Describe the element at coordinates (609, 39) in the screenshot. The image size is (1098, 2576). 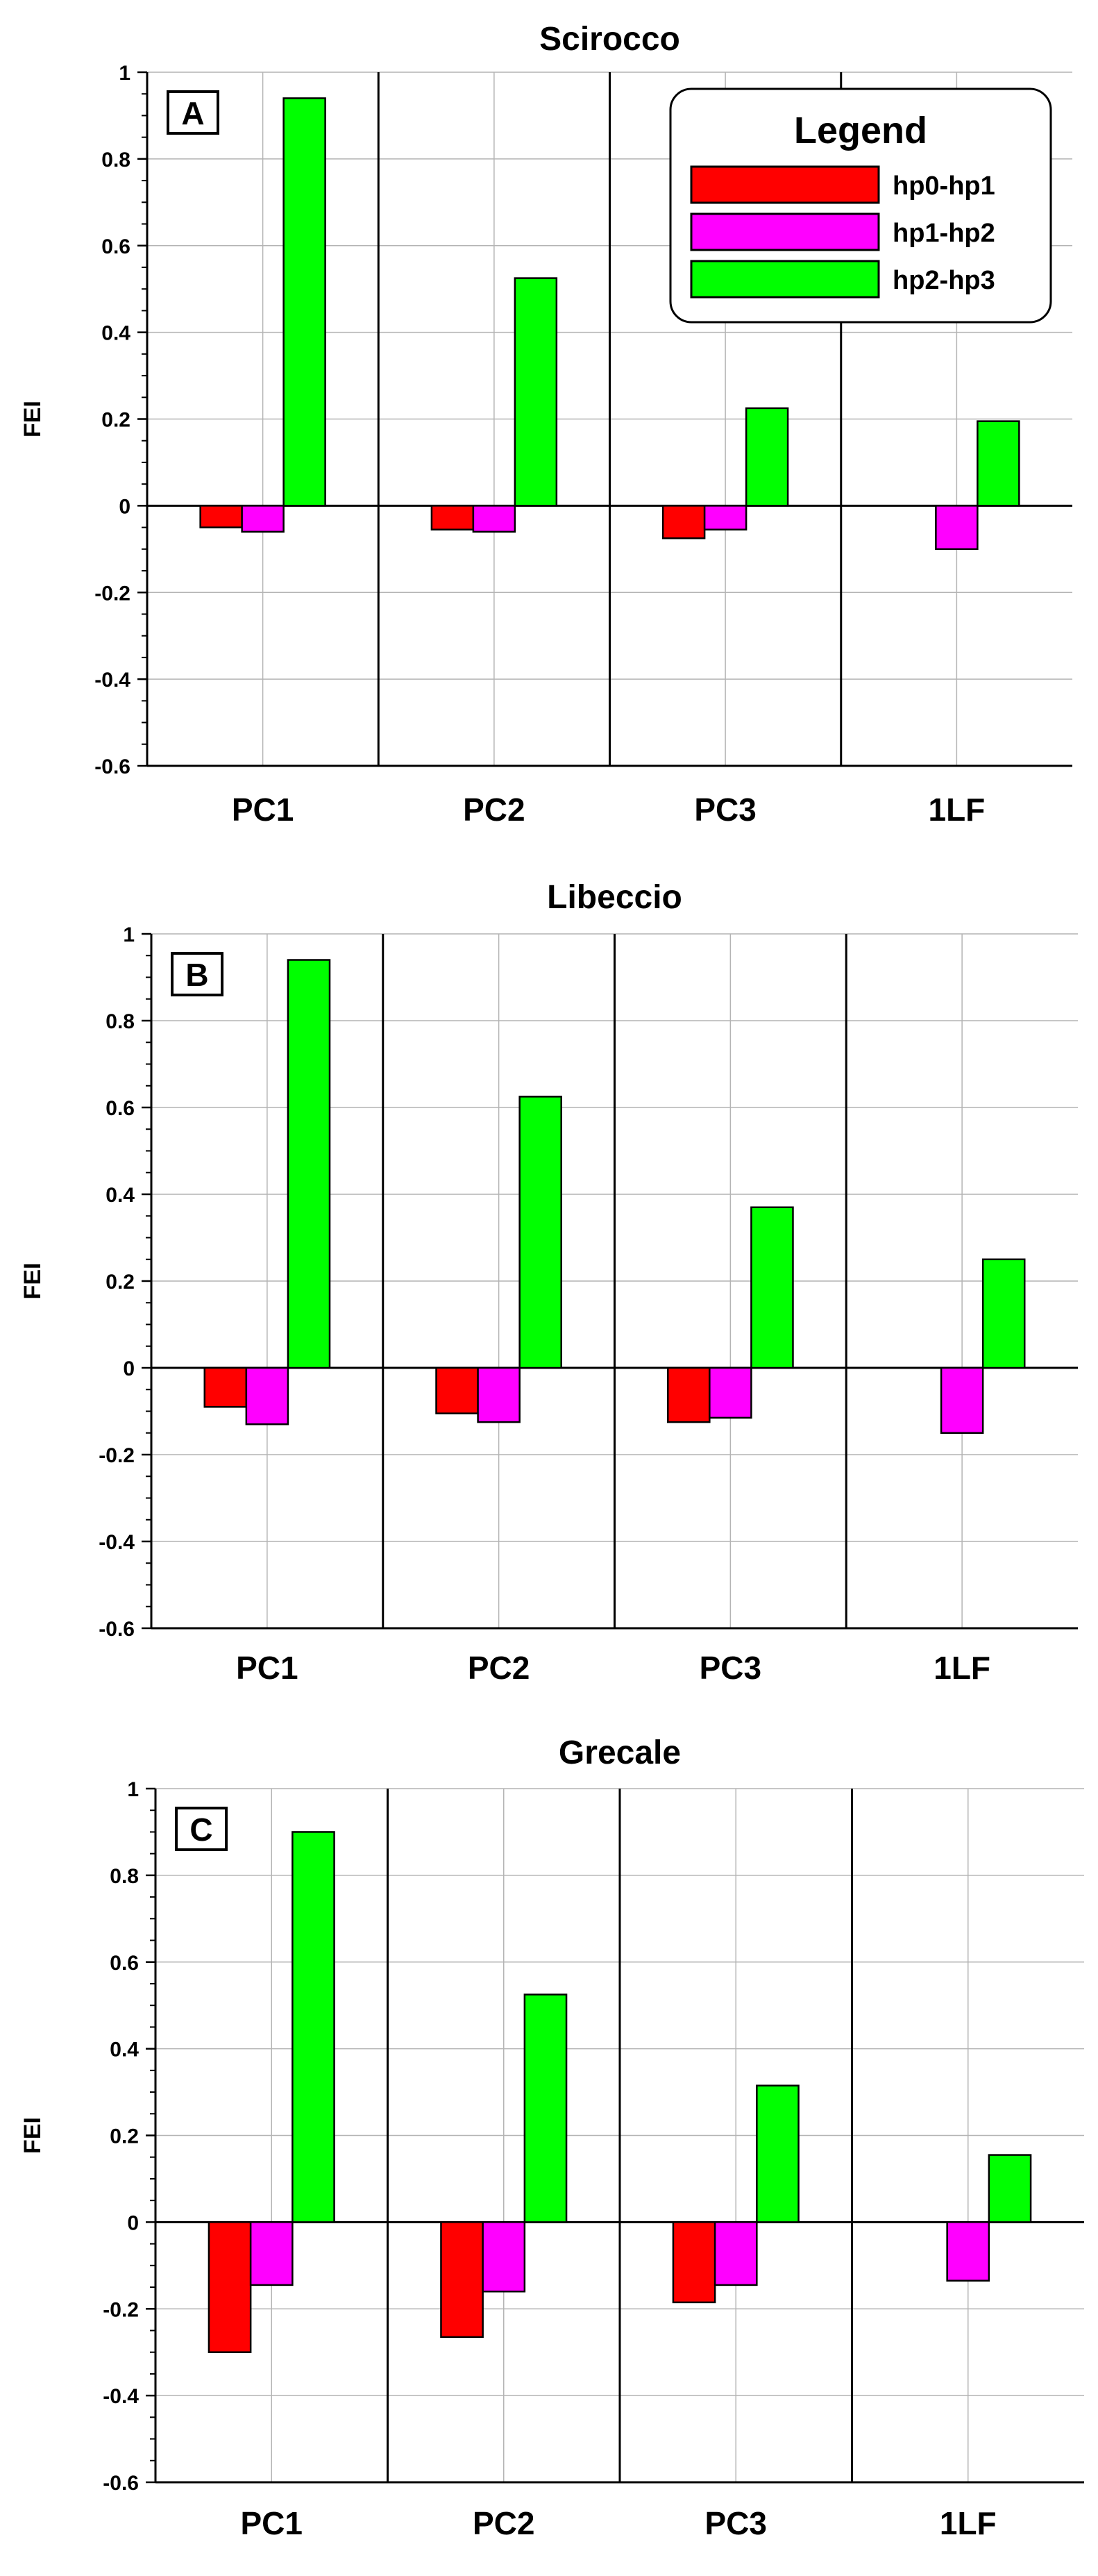
I see `chart-title: Scirocco` at that location.